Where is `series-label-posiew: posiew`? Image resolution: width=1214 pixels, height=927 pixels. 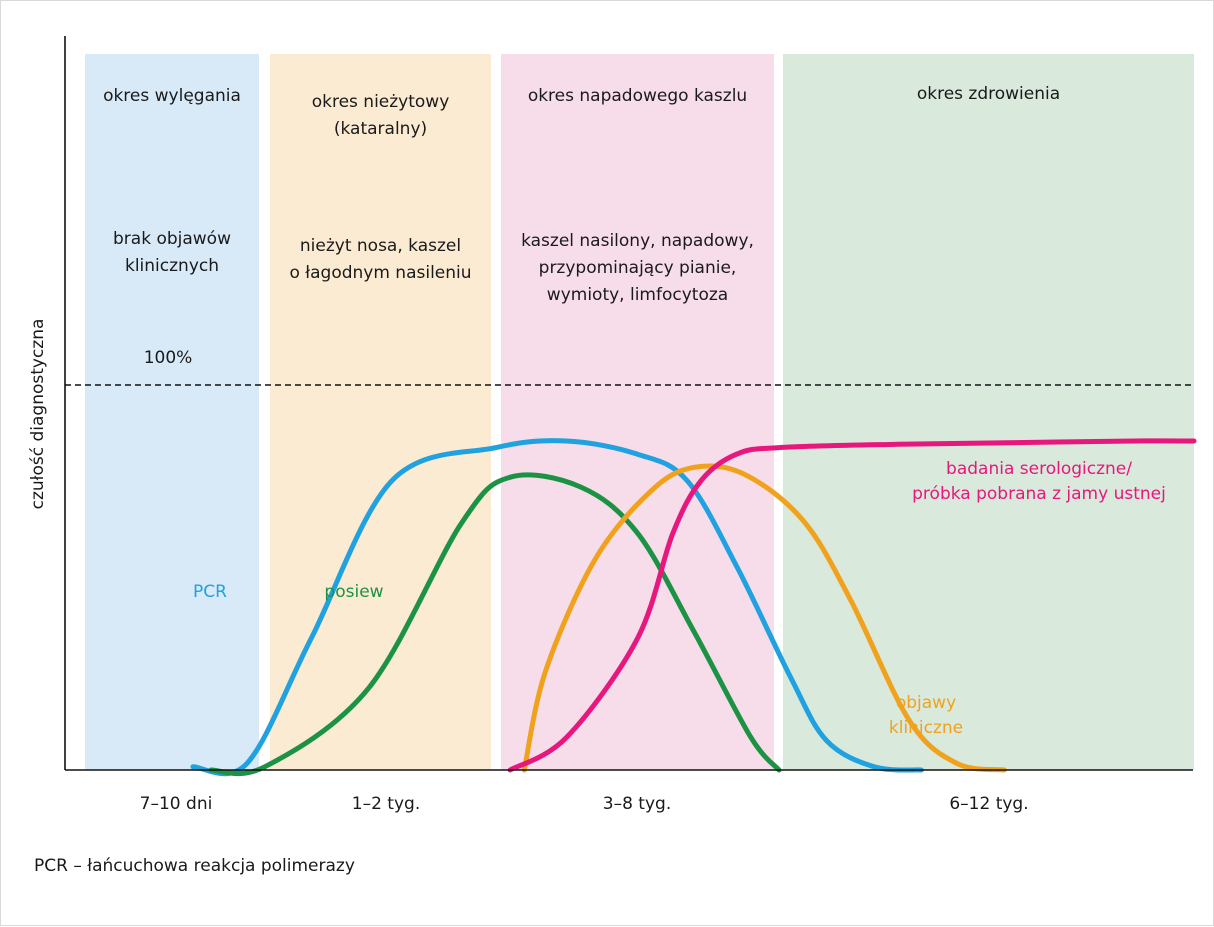
series-label-posiew: posiew is located at coordinates (353, 592).